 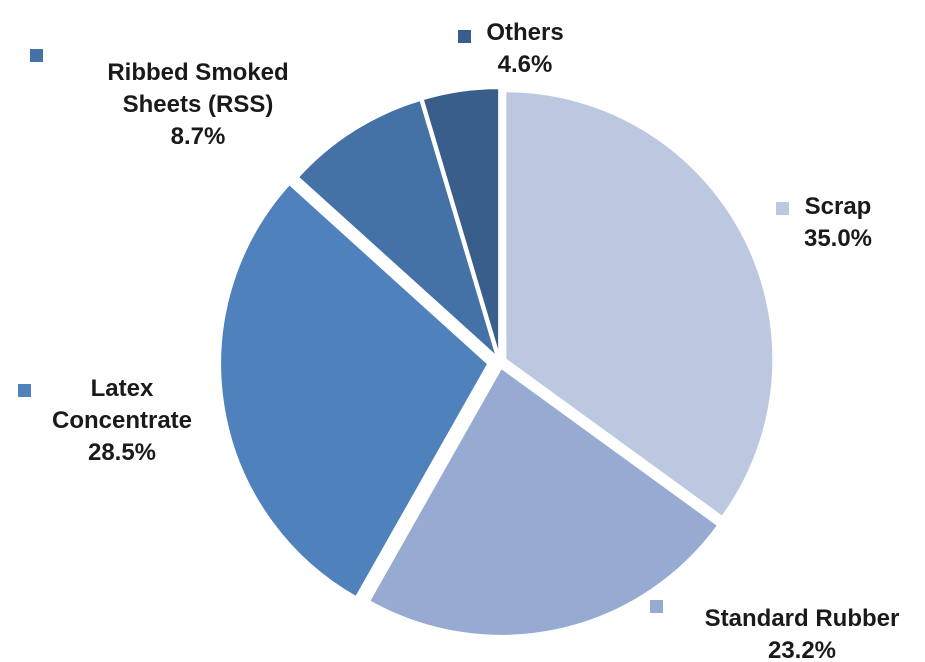 I want to click on slice-category-label-3: Ribbed Smoked, so click(x=197, y=72).